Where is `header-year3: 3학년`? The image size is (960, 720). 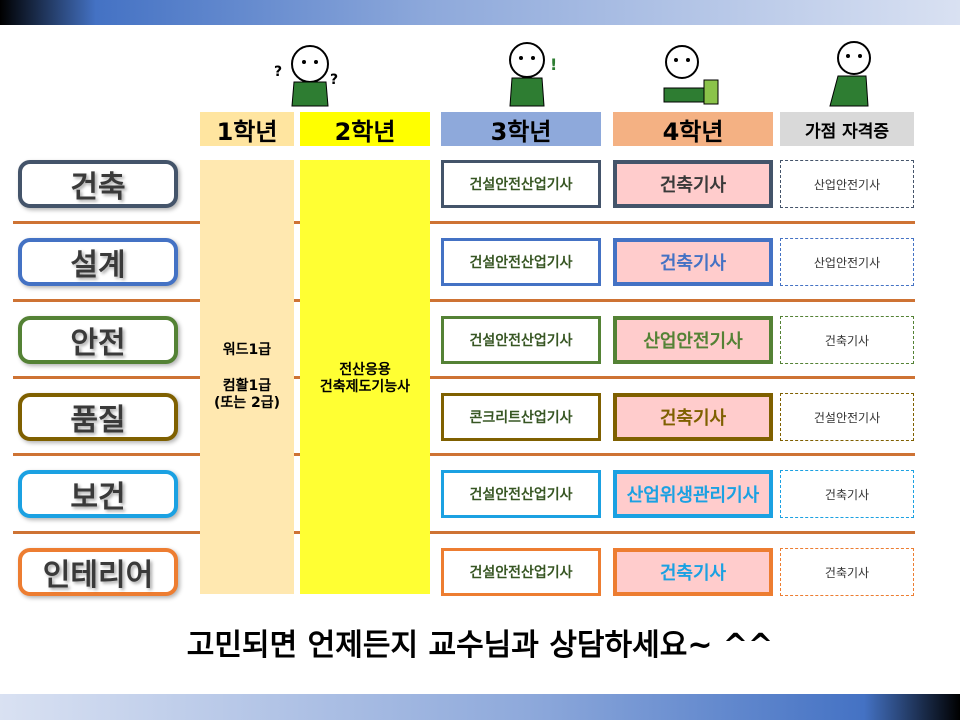 header-year3: 3학년 is located at coordinates (521, 129).